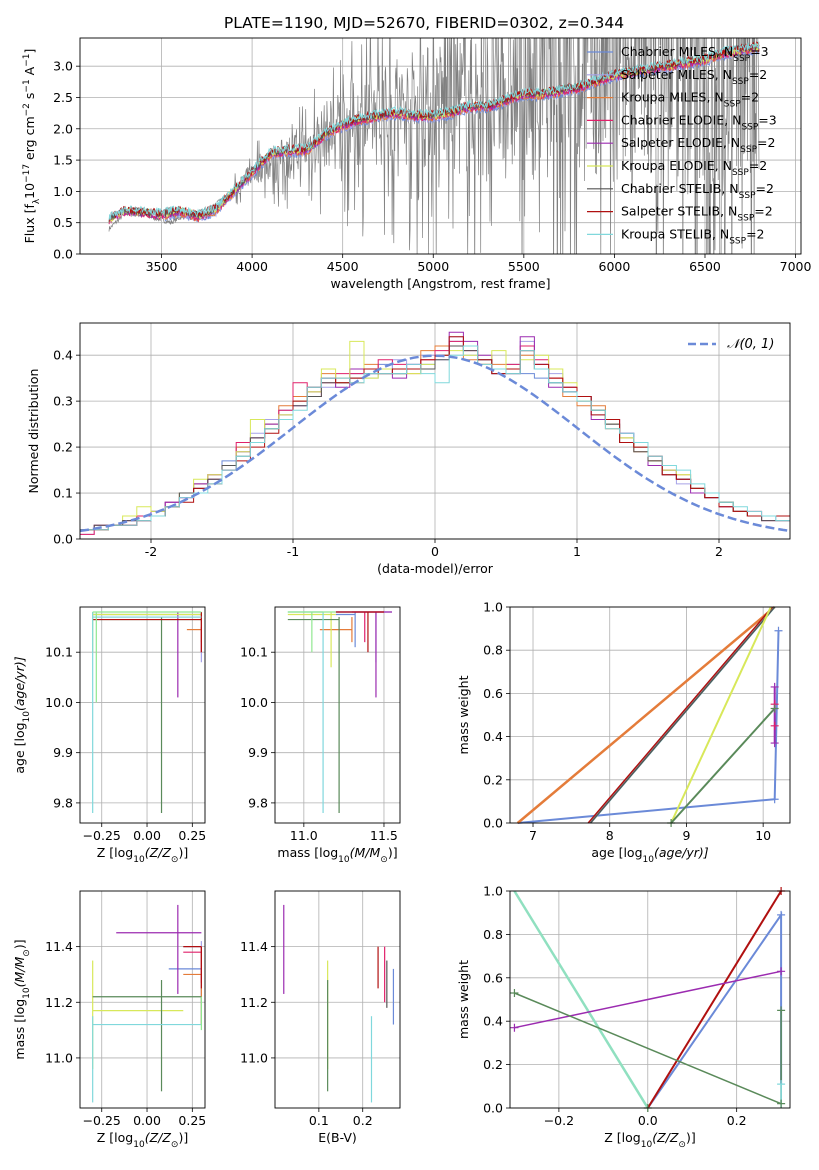 The image size is (819, 1170). What do you see at coordinates (699, 122) in the screenshot?
I see `legend-entry: Chabrier ELODIE, NSSP=3` at bounding box center [699, 122].